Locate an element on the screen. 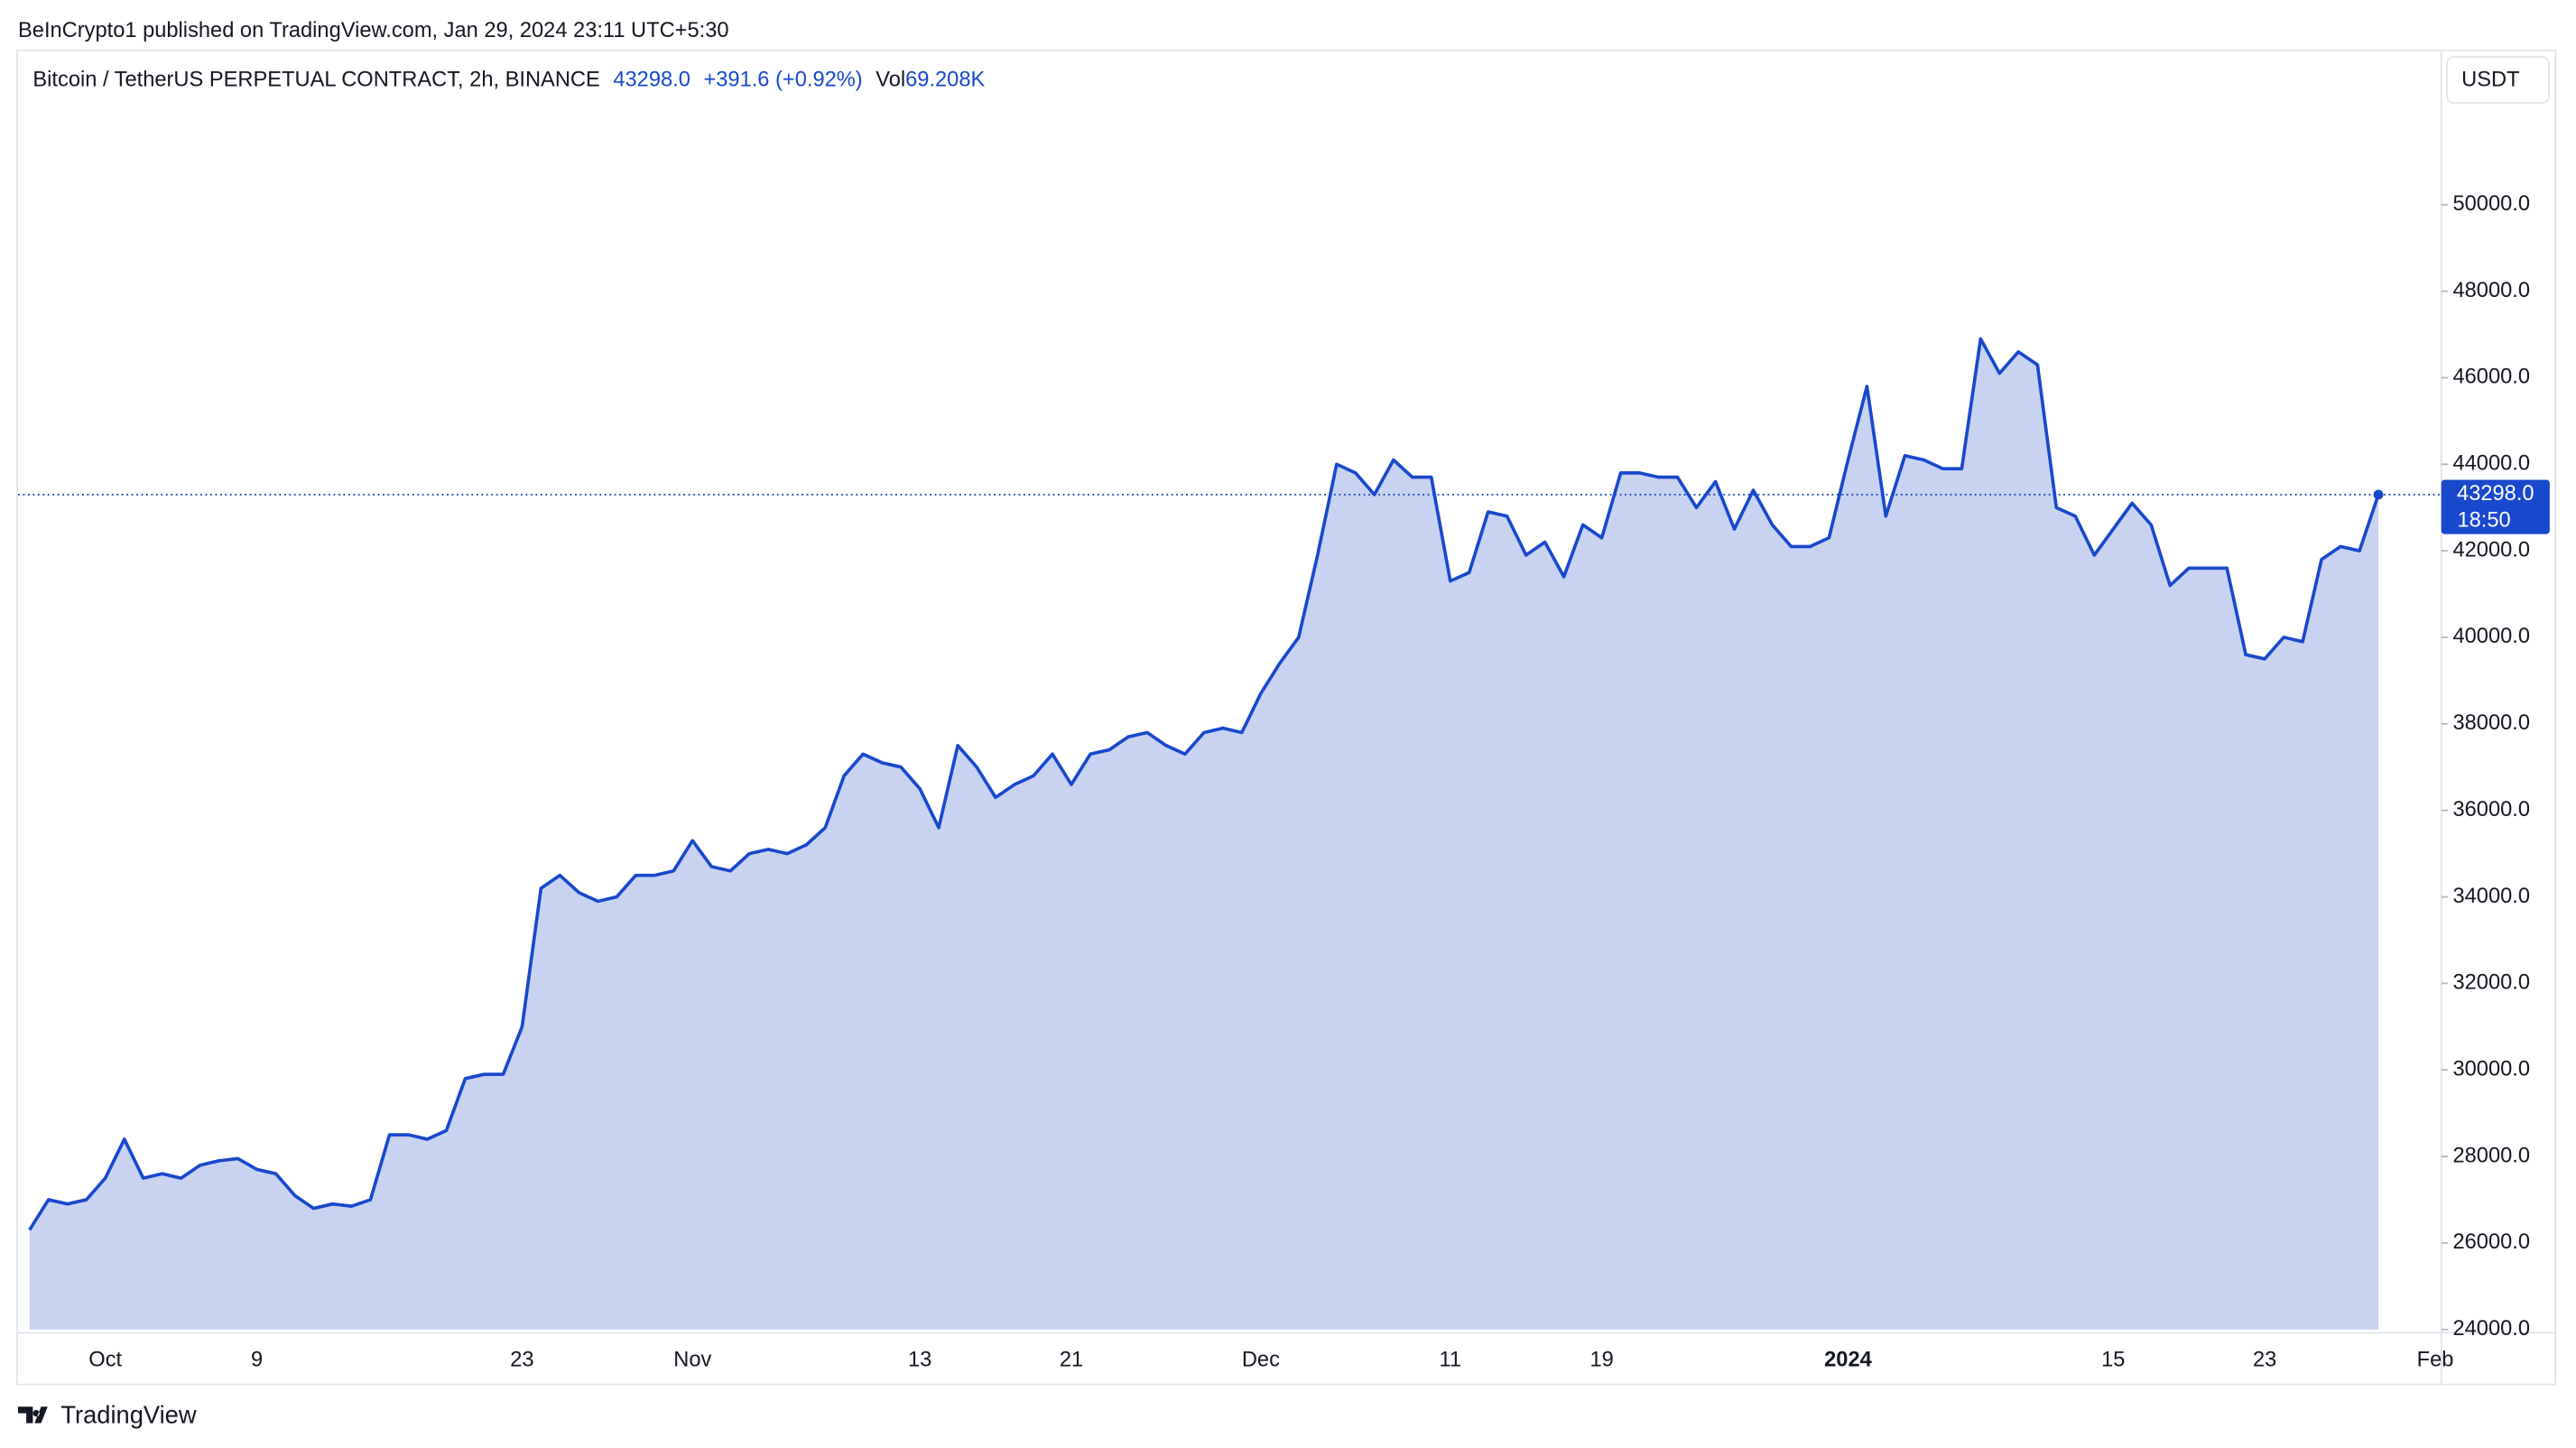 This screenshot has width=2576, height=1448. y-tick-label: 44000.0 is located at coordinates (2491, 464).